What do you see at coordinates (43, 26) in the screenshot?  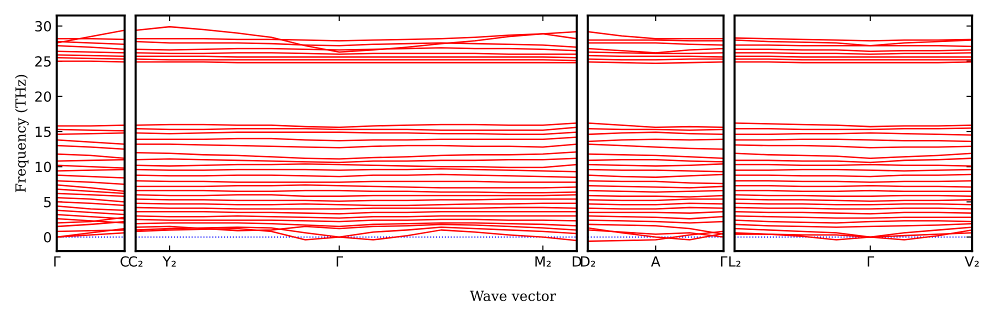 I see `y-tick-label: 30` at bounding box center [43, 26].